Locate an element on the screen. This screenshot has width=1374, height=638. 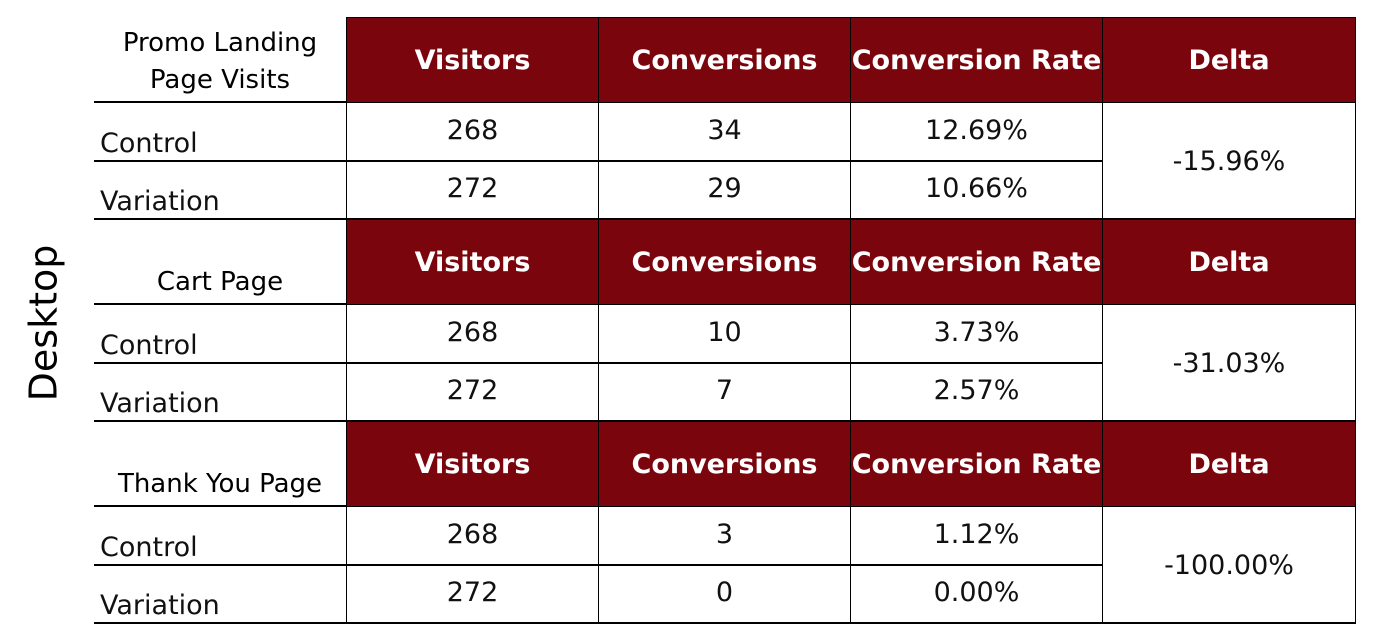
table-row: Control 268 34 12.69% is located at coordinates (599, 132).